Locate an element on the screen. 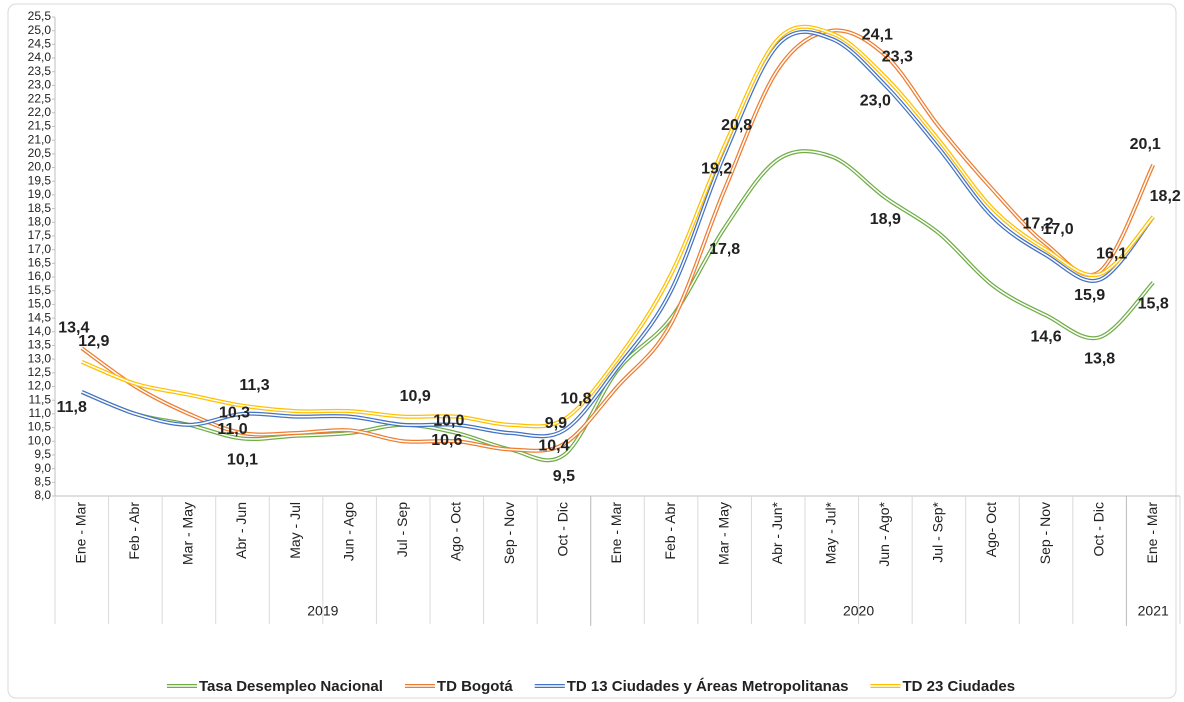 The image size is (1184, 702). data-label: 18,2 is located at coordinates (1165, 196).